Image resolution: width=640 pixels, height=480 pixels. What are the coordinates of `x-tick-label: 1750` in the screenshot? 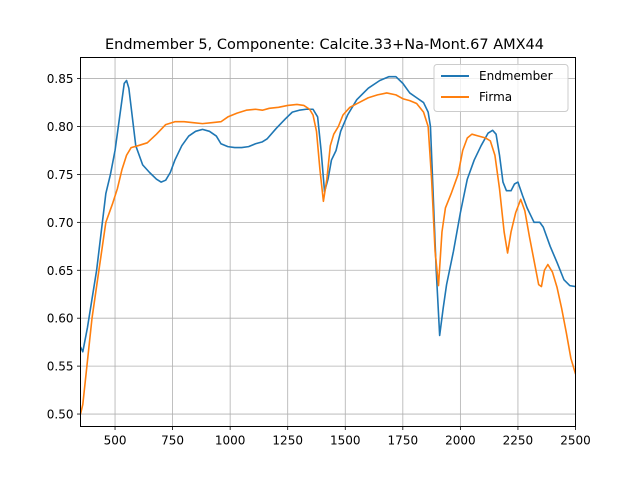 It's located at (403, 441).